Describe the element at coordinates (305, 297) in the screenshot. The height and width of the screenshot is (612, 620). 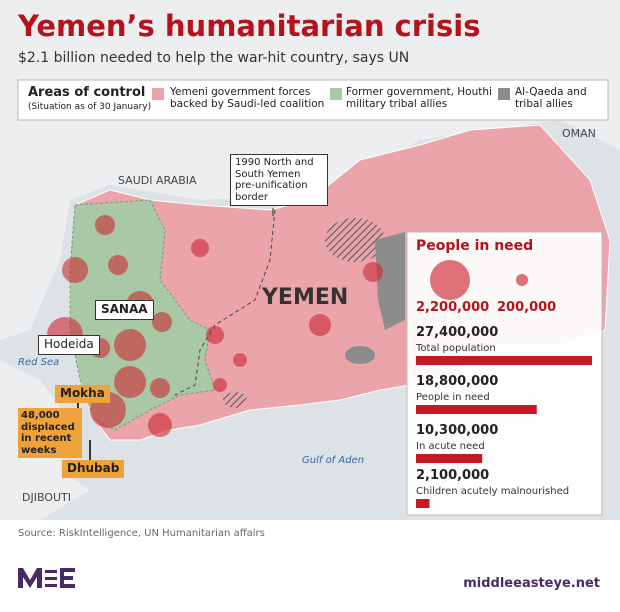
I see `country-label: YEMEN` at that location.